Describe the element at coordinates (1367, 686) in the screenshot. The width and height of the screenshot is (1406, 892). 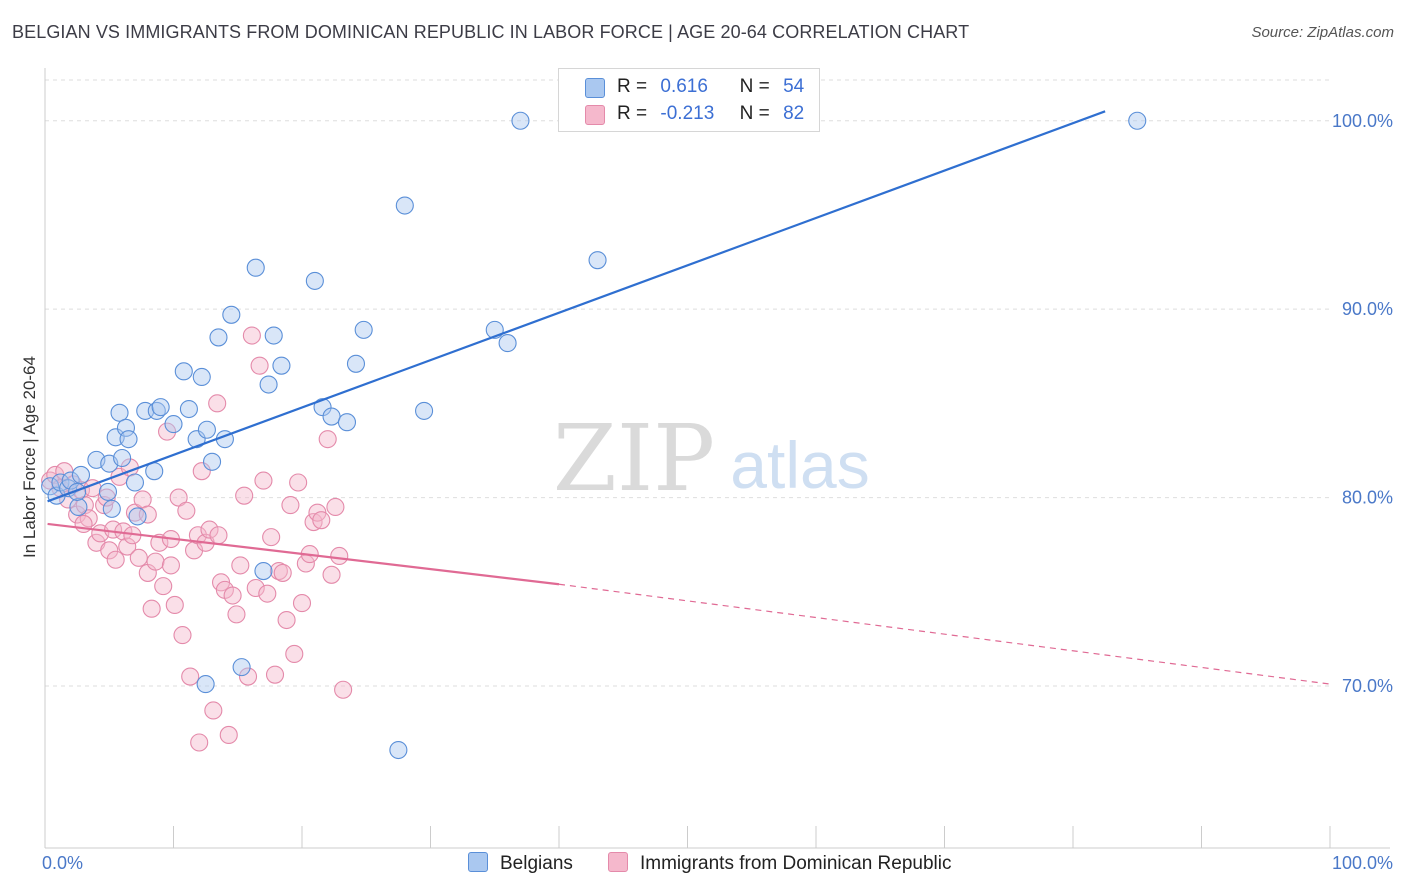
I see `y-tick-label: 70.0%` at that location.